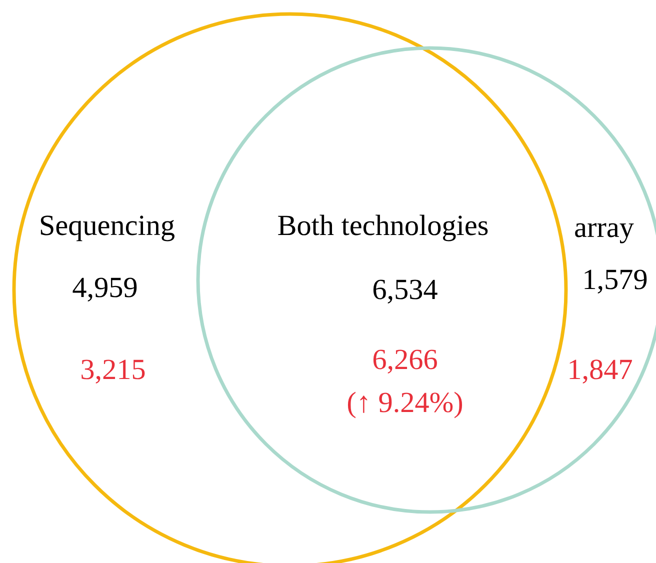 This screenshot has height=563, width=656. I want to click on data-label: 4,959, so click(104, 290).